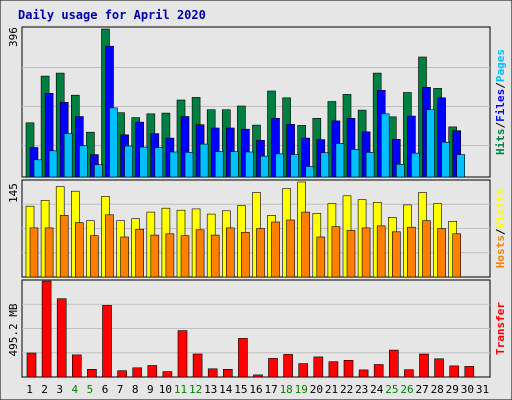  I want to click on x-tick-label: 5, so click(90, 389).